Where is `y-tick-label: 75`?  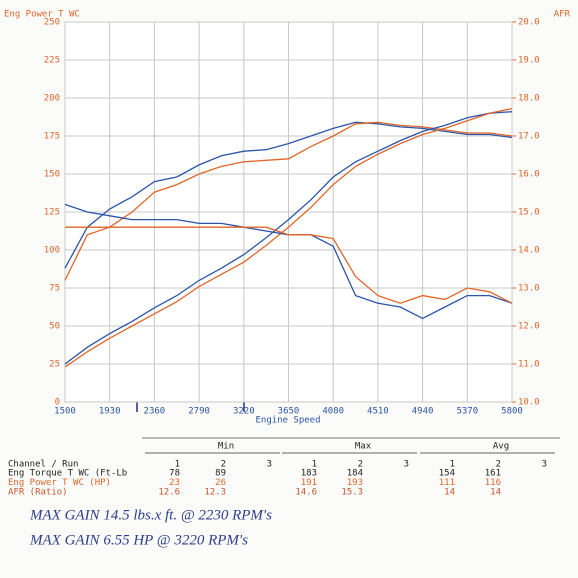 y-tick-label: 75 is located at coordinates (54, 289).